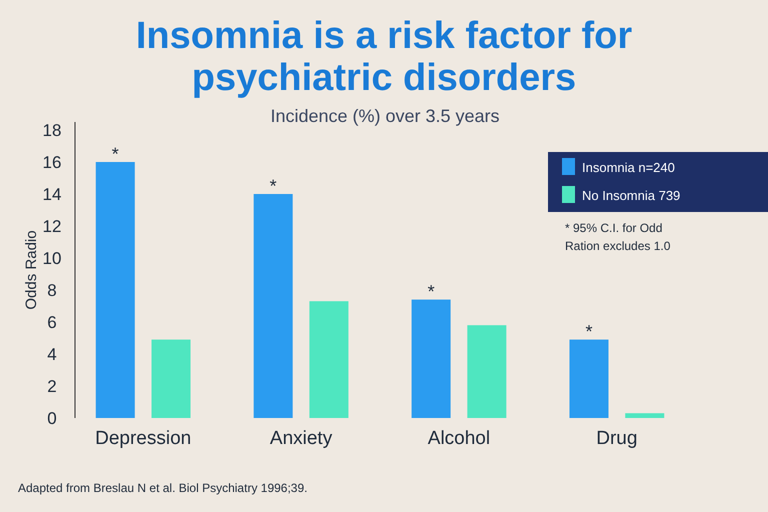 This screenshot has width=768, height=512. I want to click on y-tick-label: 16, so click(52, 162).